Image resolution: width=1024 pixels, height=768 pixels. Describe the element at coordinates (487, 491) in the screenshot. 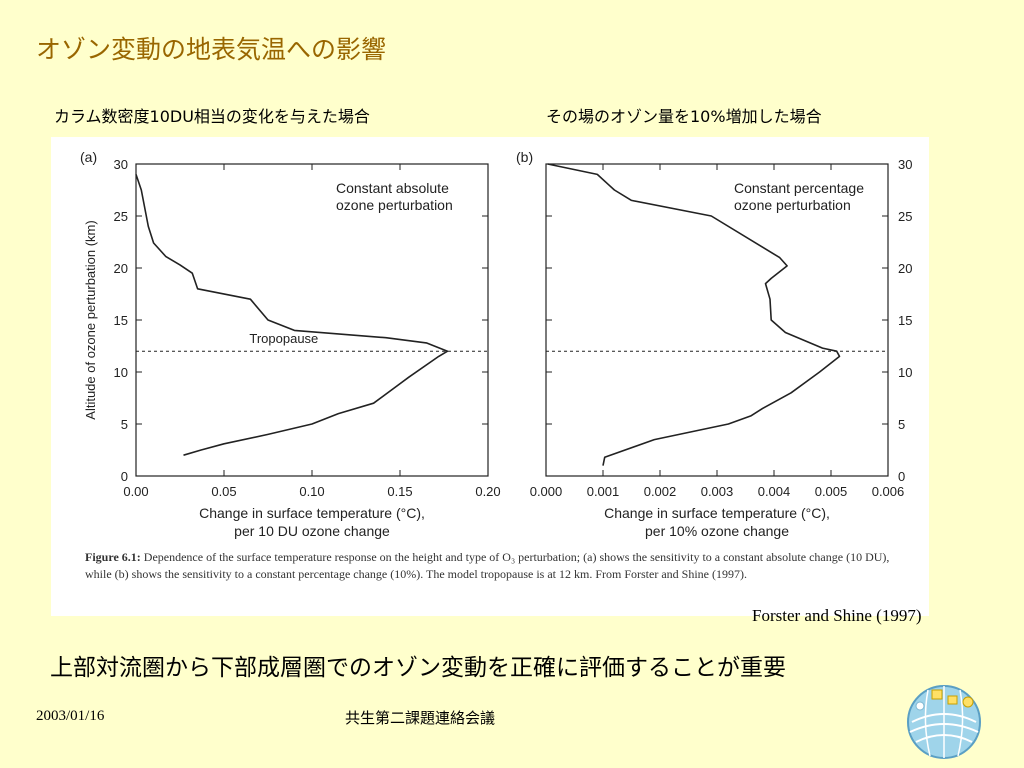

I see `x-tick-label-a: 0.20` at that location.